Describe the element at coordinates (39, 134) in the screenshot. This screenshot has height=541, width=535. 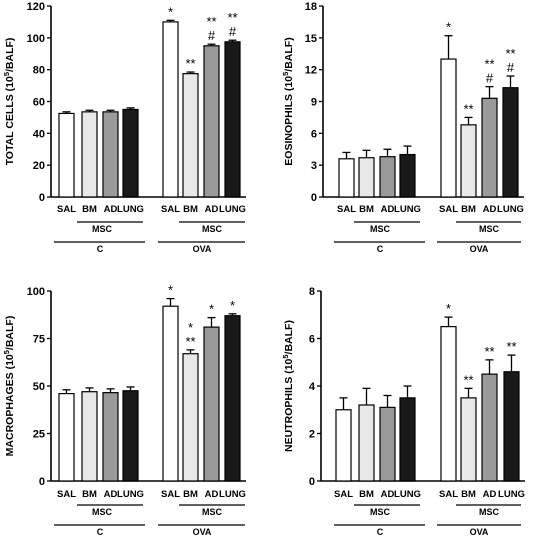
I see `y-tick-label: 40` at that location.